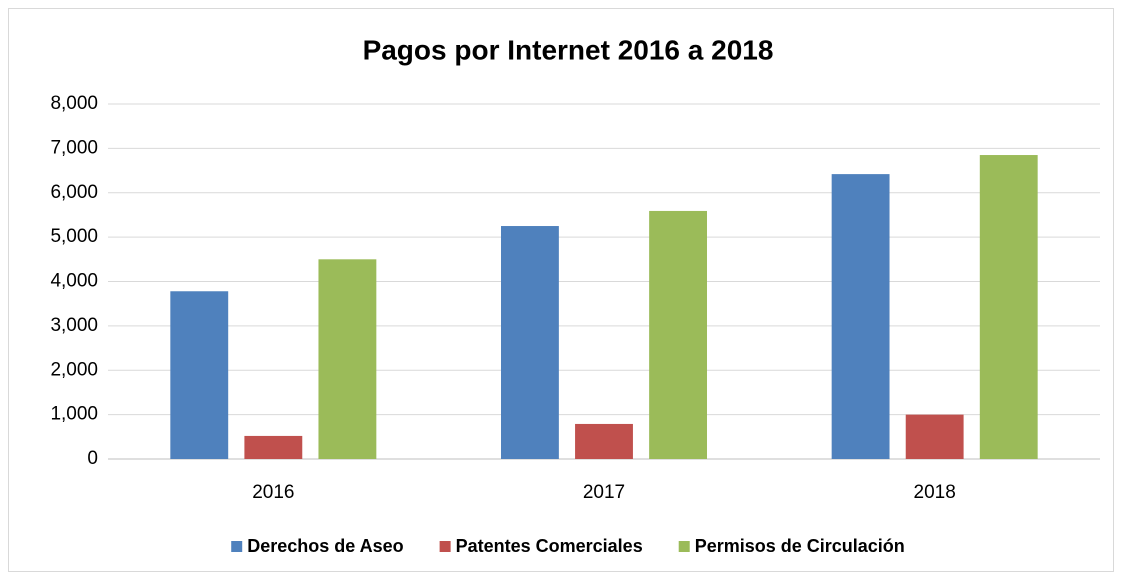  I want to click on legend-label: Derechos de Aseo, so click(325, 546).